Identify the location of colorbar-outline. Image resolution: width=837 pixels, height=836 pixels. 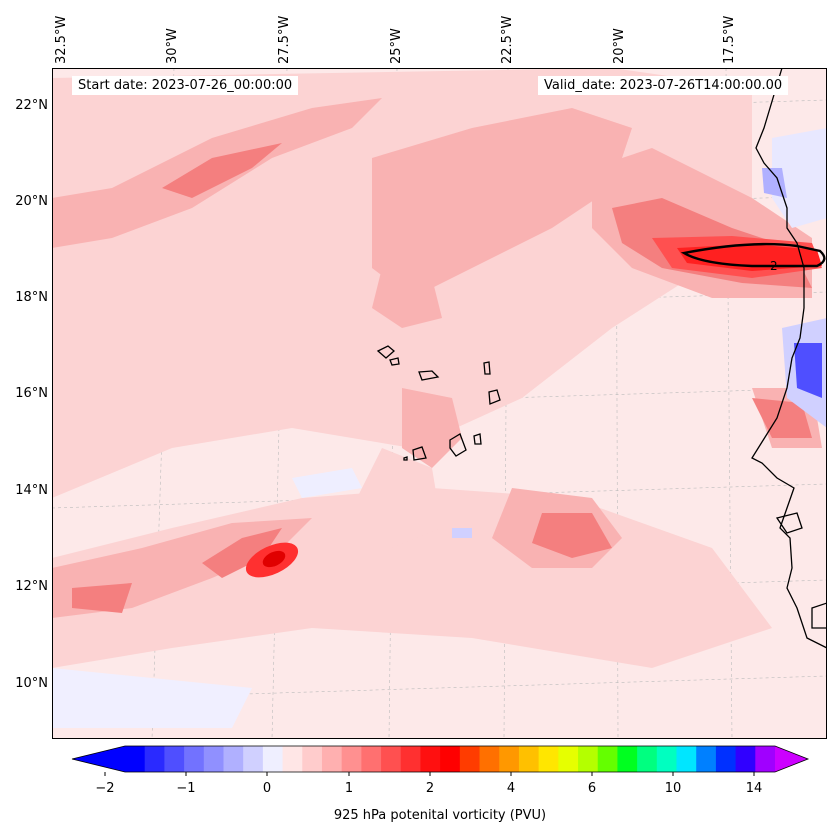
(440, 759).